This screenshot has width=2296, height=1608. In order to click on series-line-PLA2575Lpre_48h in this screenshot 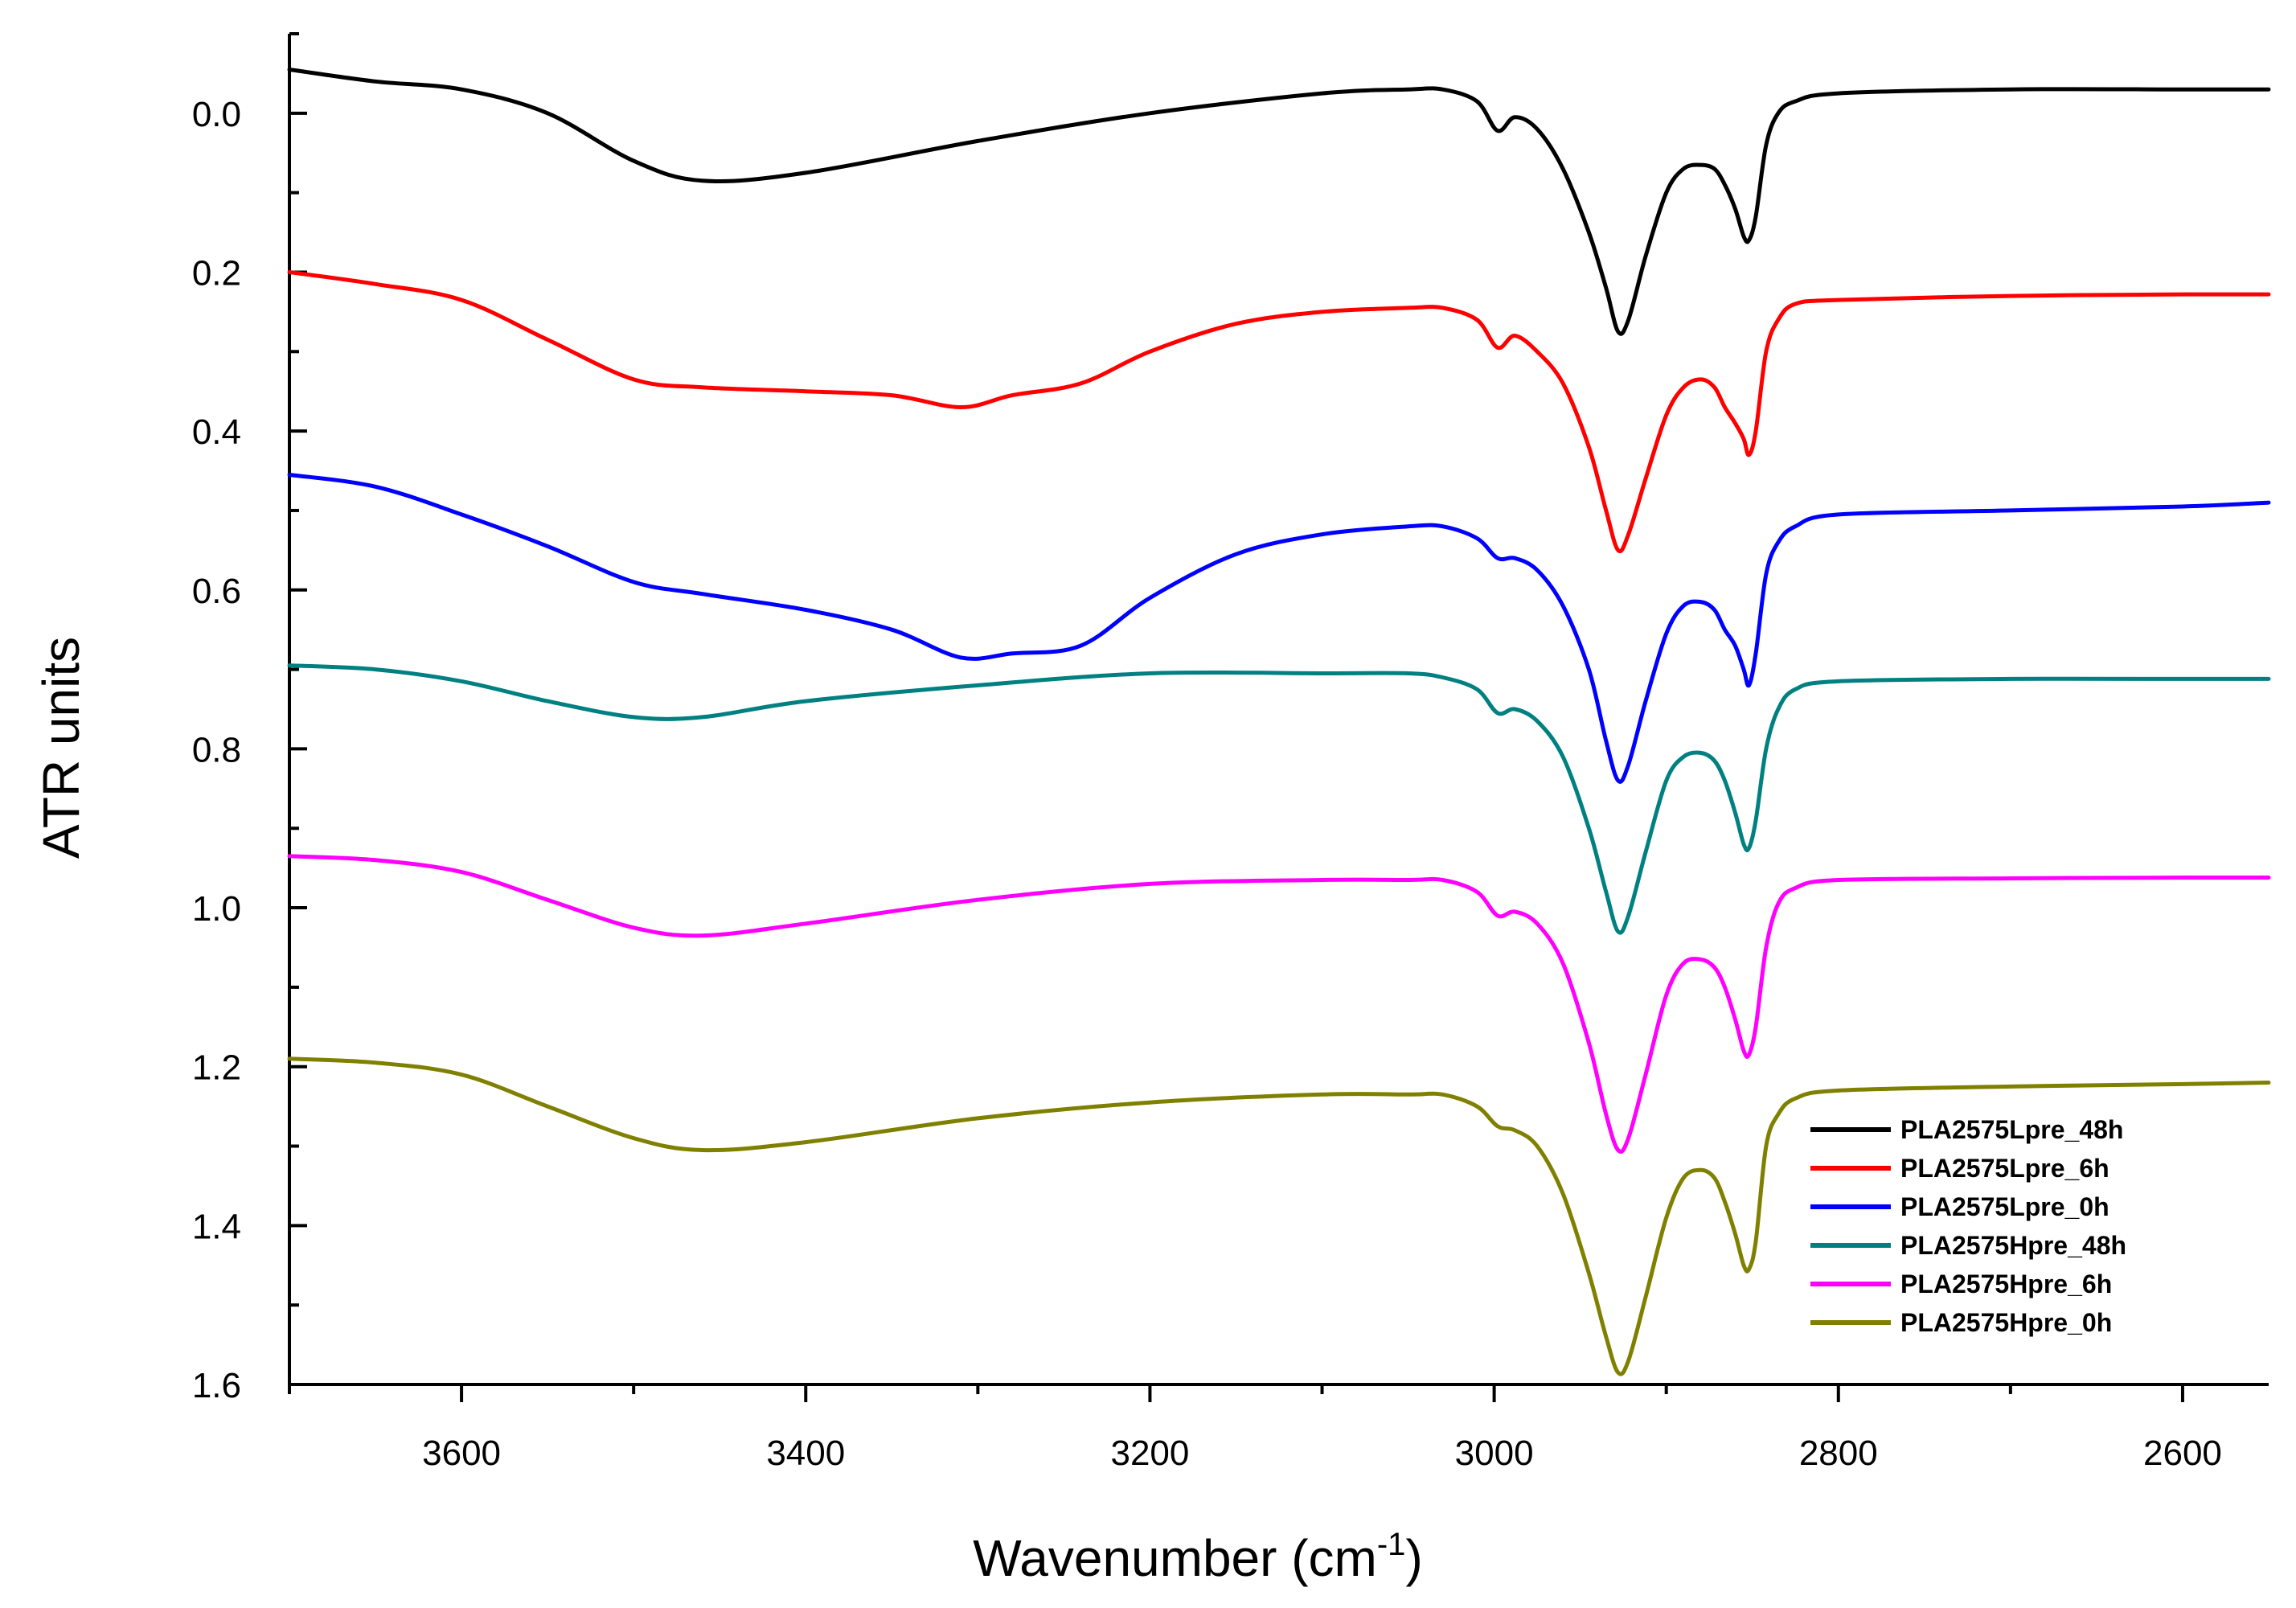, I will do `click(1279, 202)`.